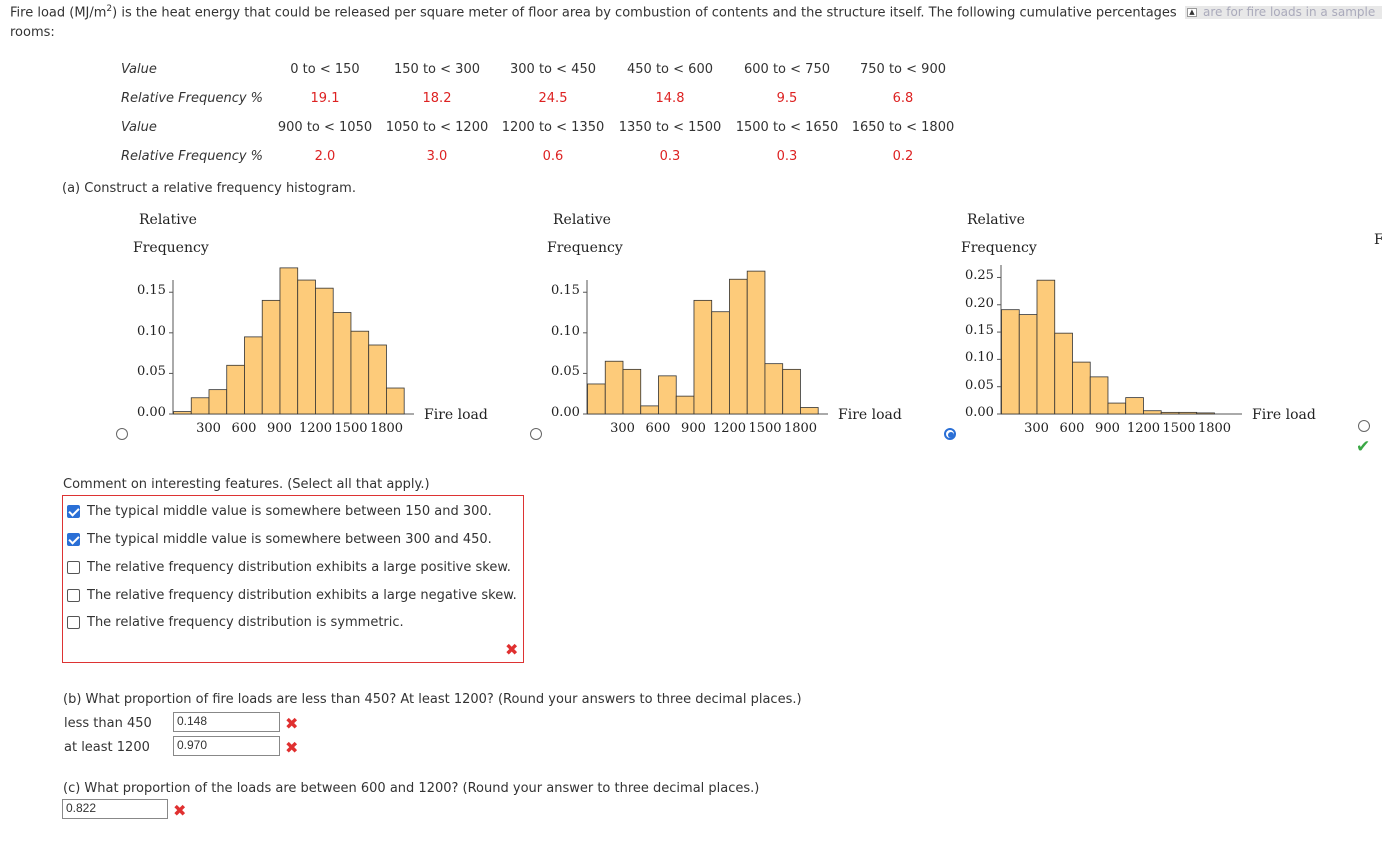 The height and width of the screenshot is (845, 1382). What do you see at coordinates (1192, 12) in the screenshot?
I see `collapse-triangle-icon: ▲` at bounding box center [1192, 12].